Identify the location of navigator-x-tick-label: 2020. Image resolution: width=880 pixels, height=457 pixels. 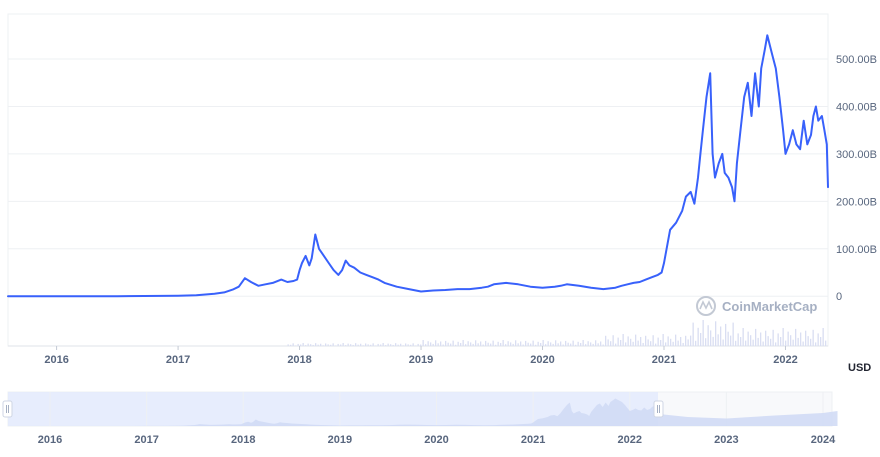
(436, 440).